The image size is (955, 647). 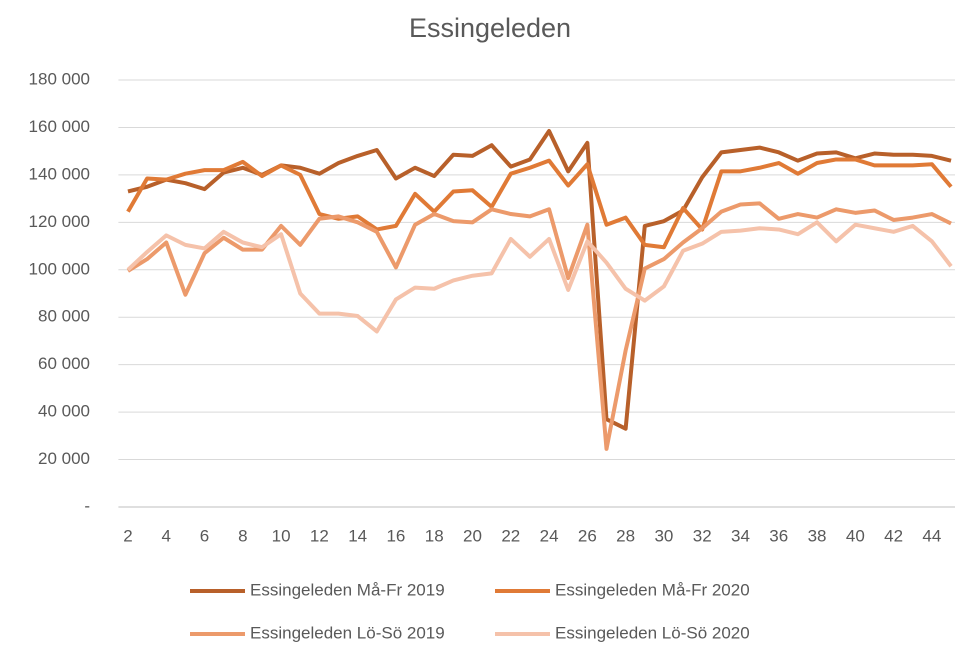 I want to click on x-tick-label: 10, so click(x=281, y=535).